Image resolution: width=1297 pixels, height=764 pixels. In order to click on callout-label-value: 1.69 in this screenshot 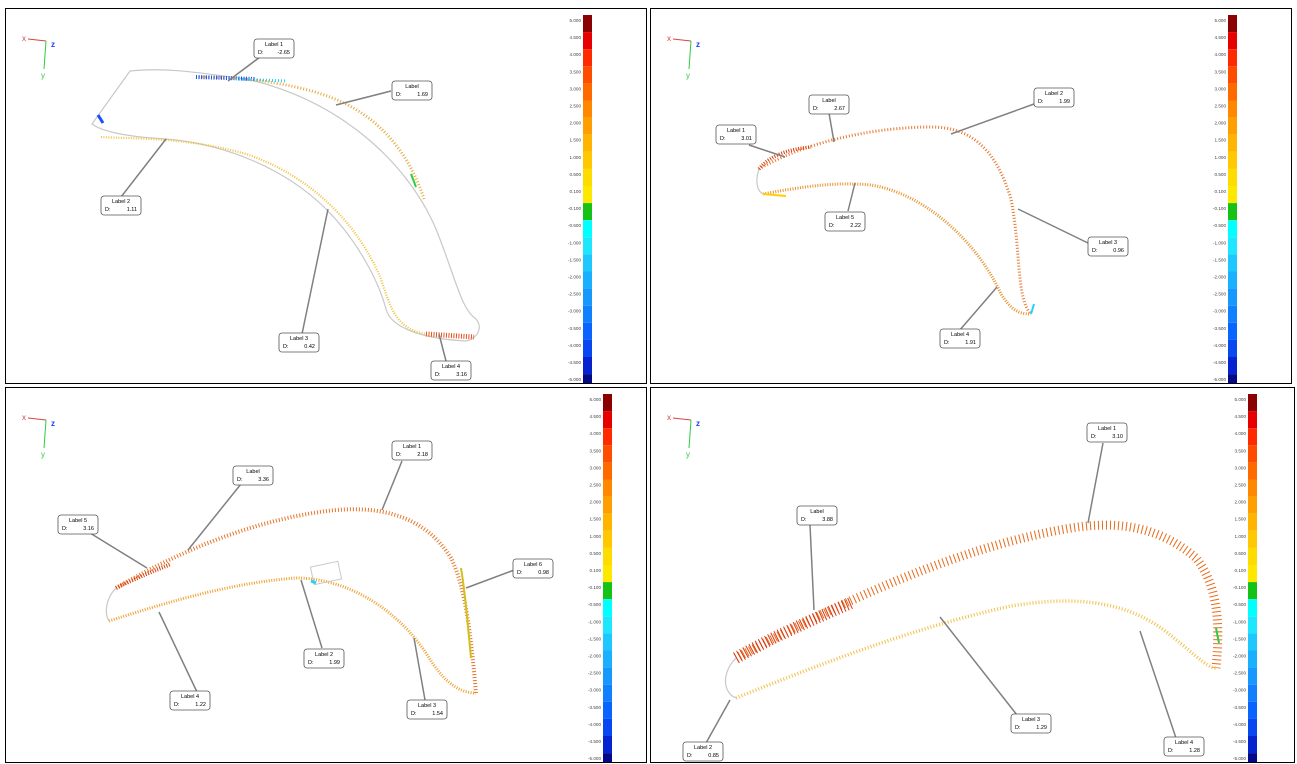, I will do `click(422, 95)`.